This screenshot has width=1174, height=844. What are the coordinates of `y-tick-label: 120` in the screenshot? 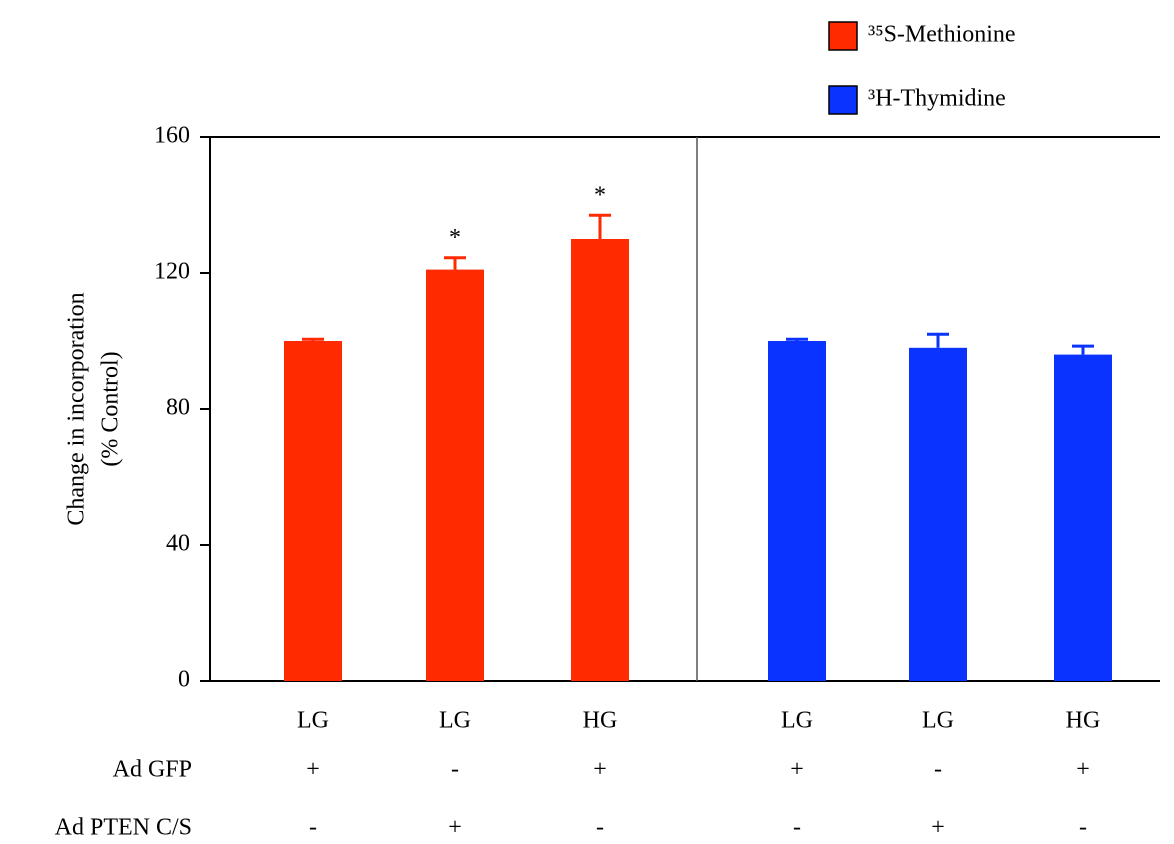 It's located at (172, 272).